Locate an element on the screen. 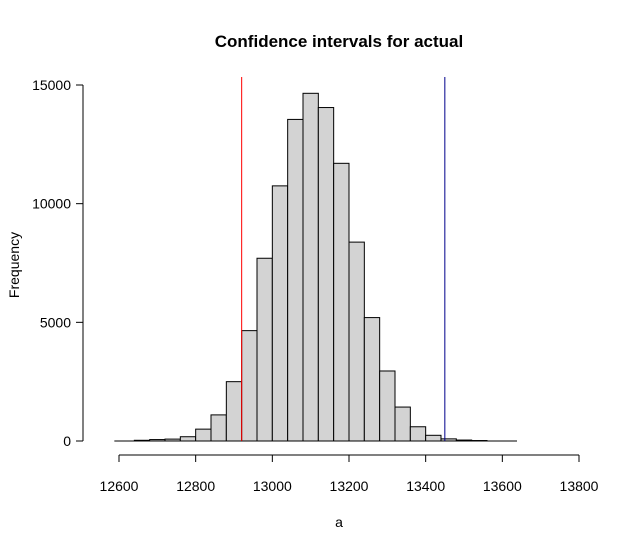  x-tick-label: 13800 is located at coordinates (579, 486).